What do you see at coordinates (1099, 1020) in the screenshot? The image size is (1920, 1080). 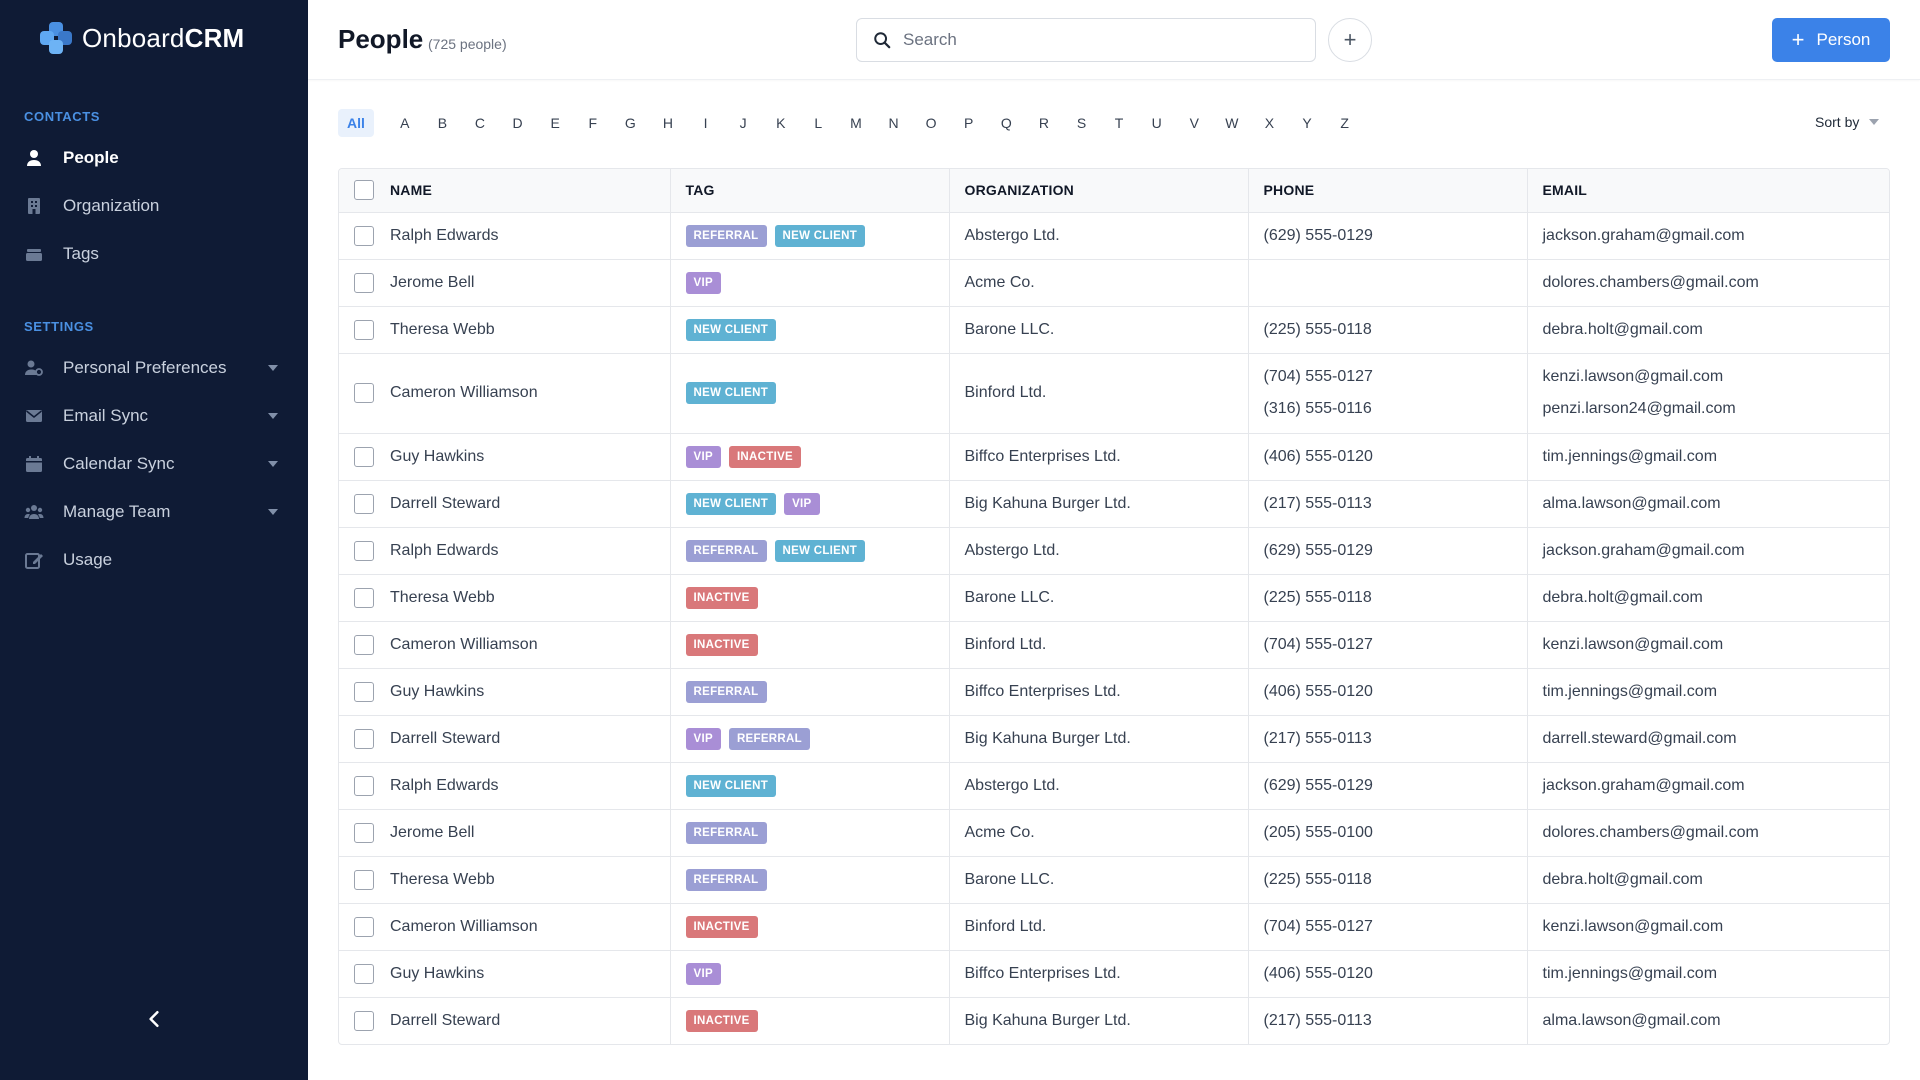 I see `cell-organization: Big Kahuna Burger Ltd.` at bounding box center [1099, 1020].